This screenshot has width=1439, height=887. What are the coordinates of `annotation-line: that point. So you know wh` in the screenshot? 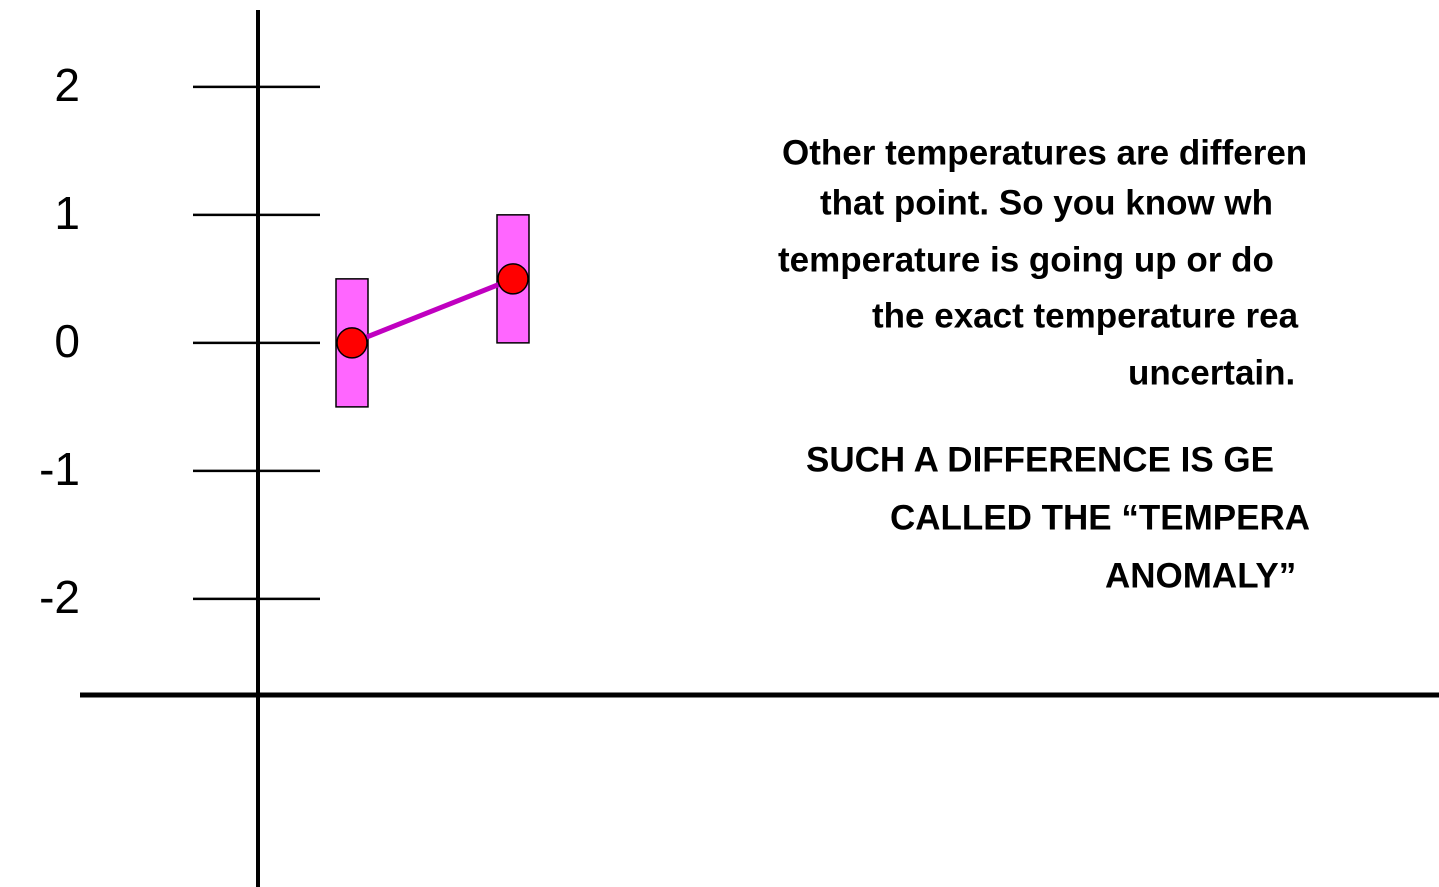 It's located at (1046, 202).